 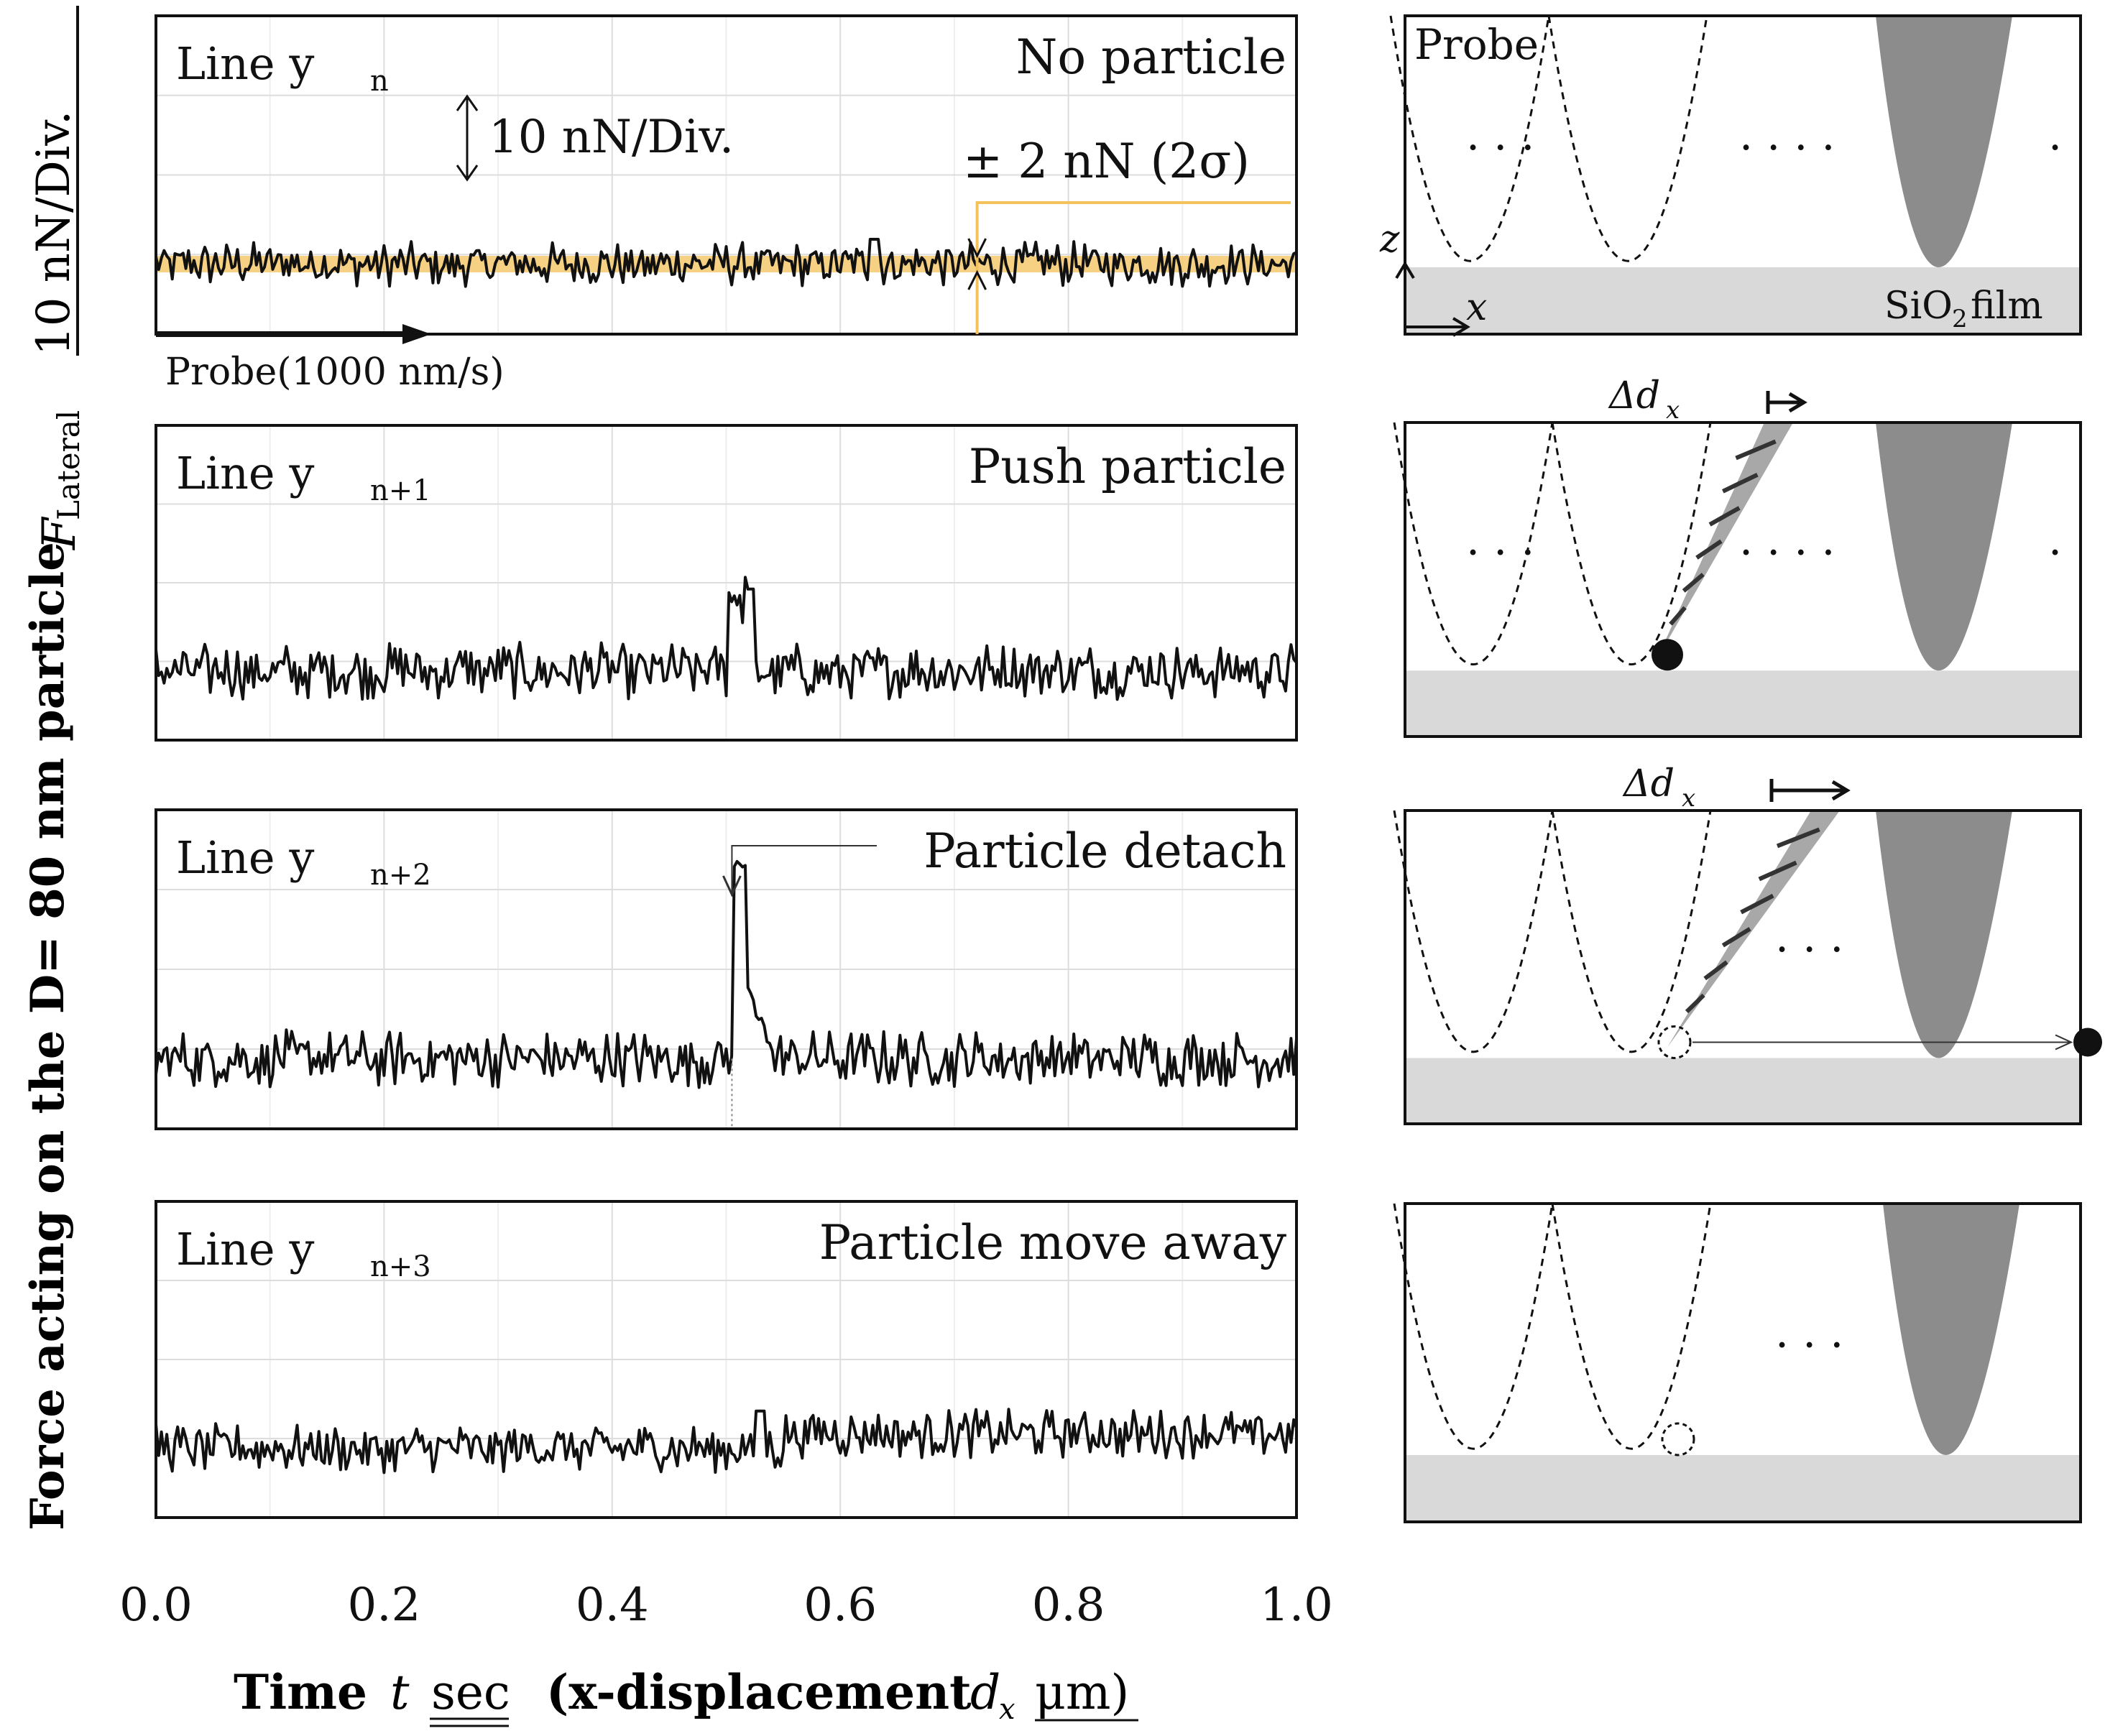 I want to click on x-axis-label-disp: (x-displacement, so click(x=759, y=1692).